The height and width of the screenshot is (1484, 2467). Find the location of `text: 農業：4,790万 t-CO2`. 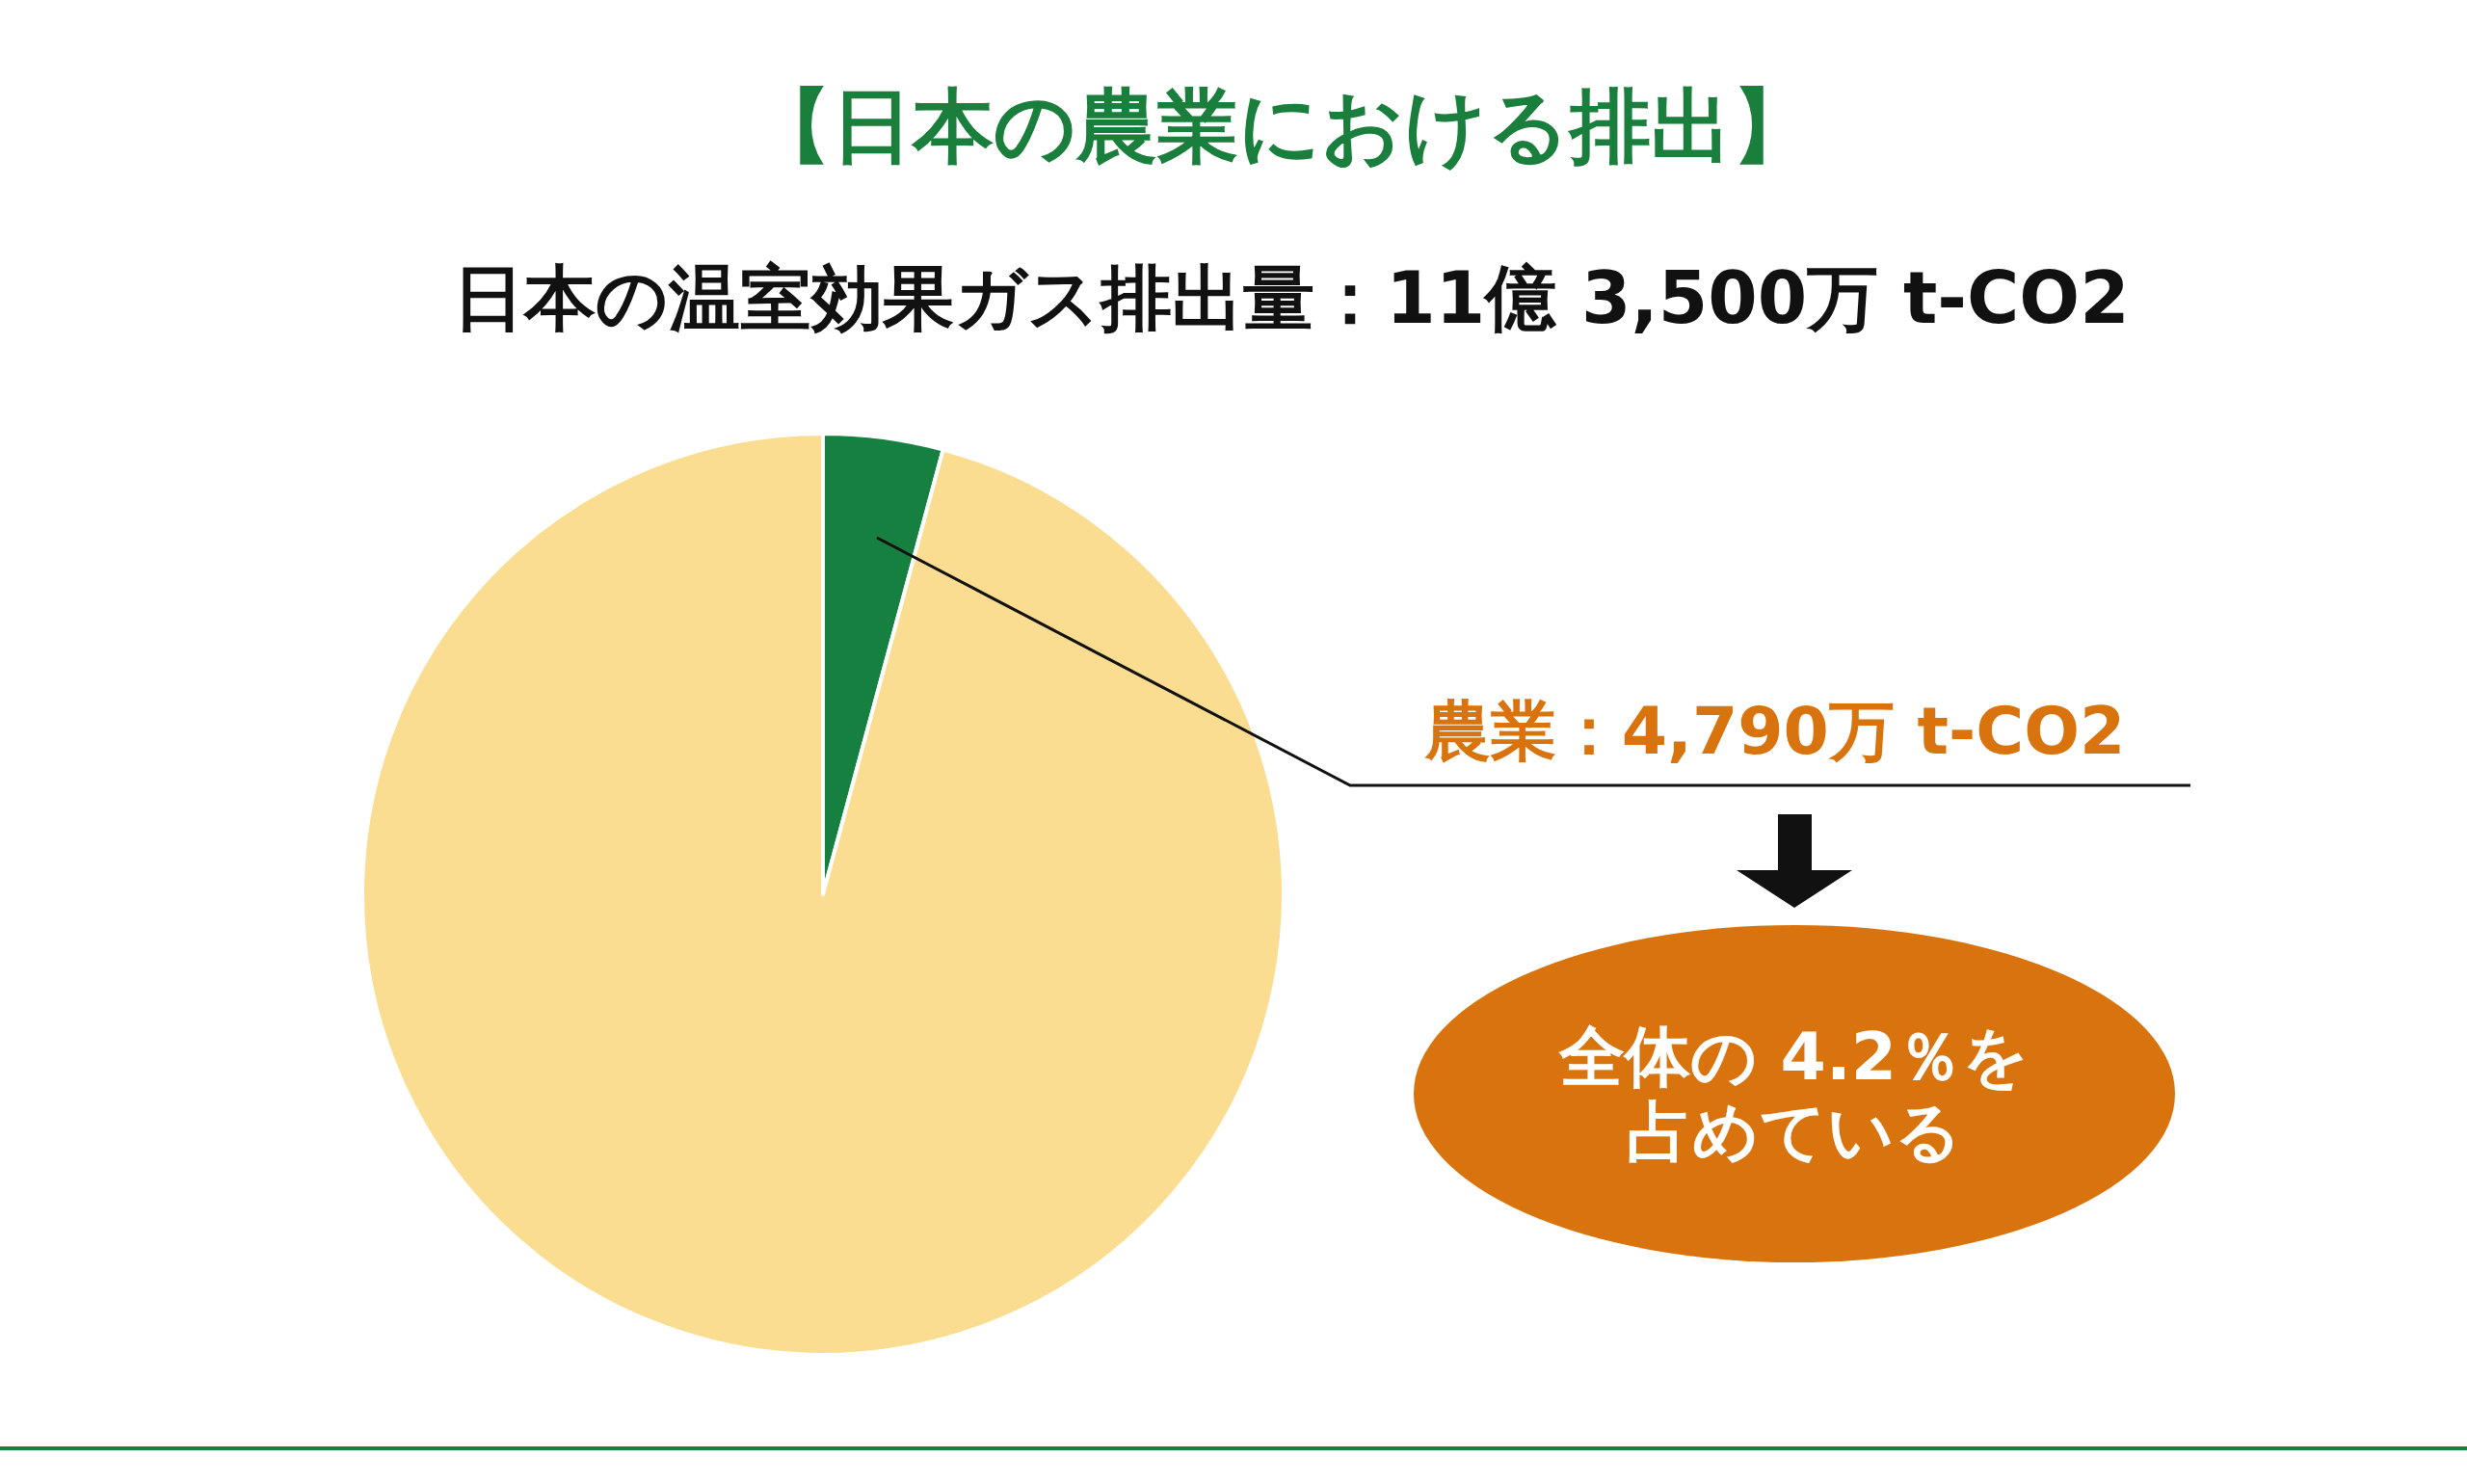

text: 農業：4,790万 t-CO2 is located at coordinates (1774, 731).